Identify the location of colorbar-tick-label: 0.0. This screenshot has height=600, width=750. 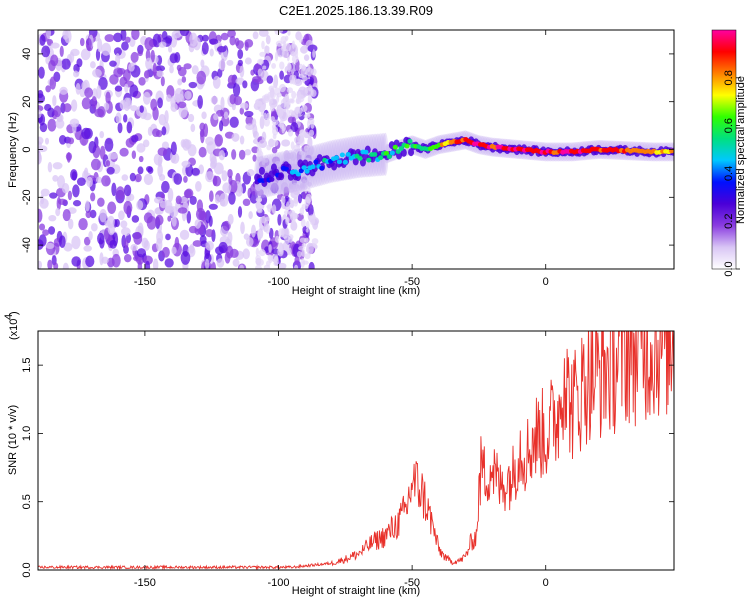
(729, 268).